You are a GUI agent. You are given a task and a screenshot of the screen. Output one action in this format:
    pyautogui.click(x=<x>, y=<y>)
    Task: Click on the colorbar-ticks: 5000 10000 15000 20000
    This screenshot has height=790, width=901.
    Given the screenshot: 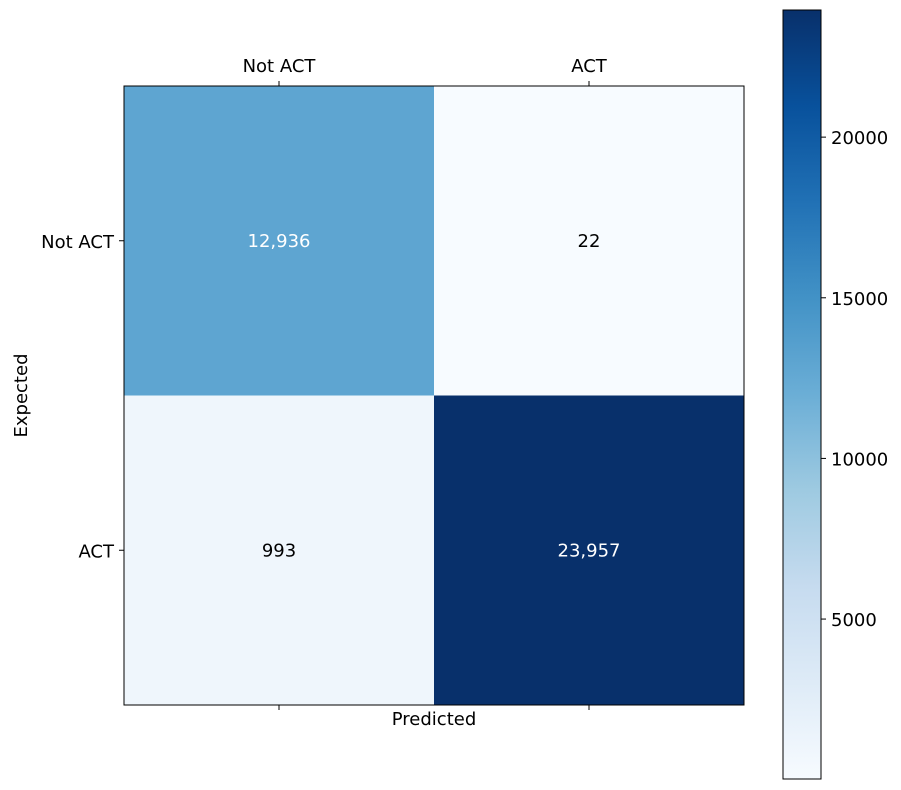 What is the action you would take?
    pyautogui.click(x=854, y=379)
    